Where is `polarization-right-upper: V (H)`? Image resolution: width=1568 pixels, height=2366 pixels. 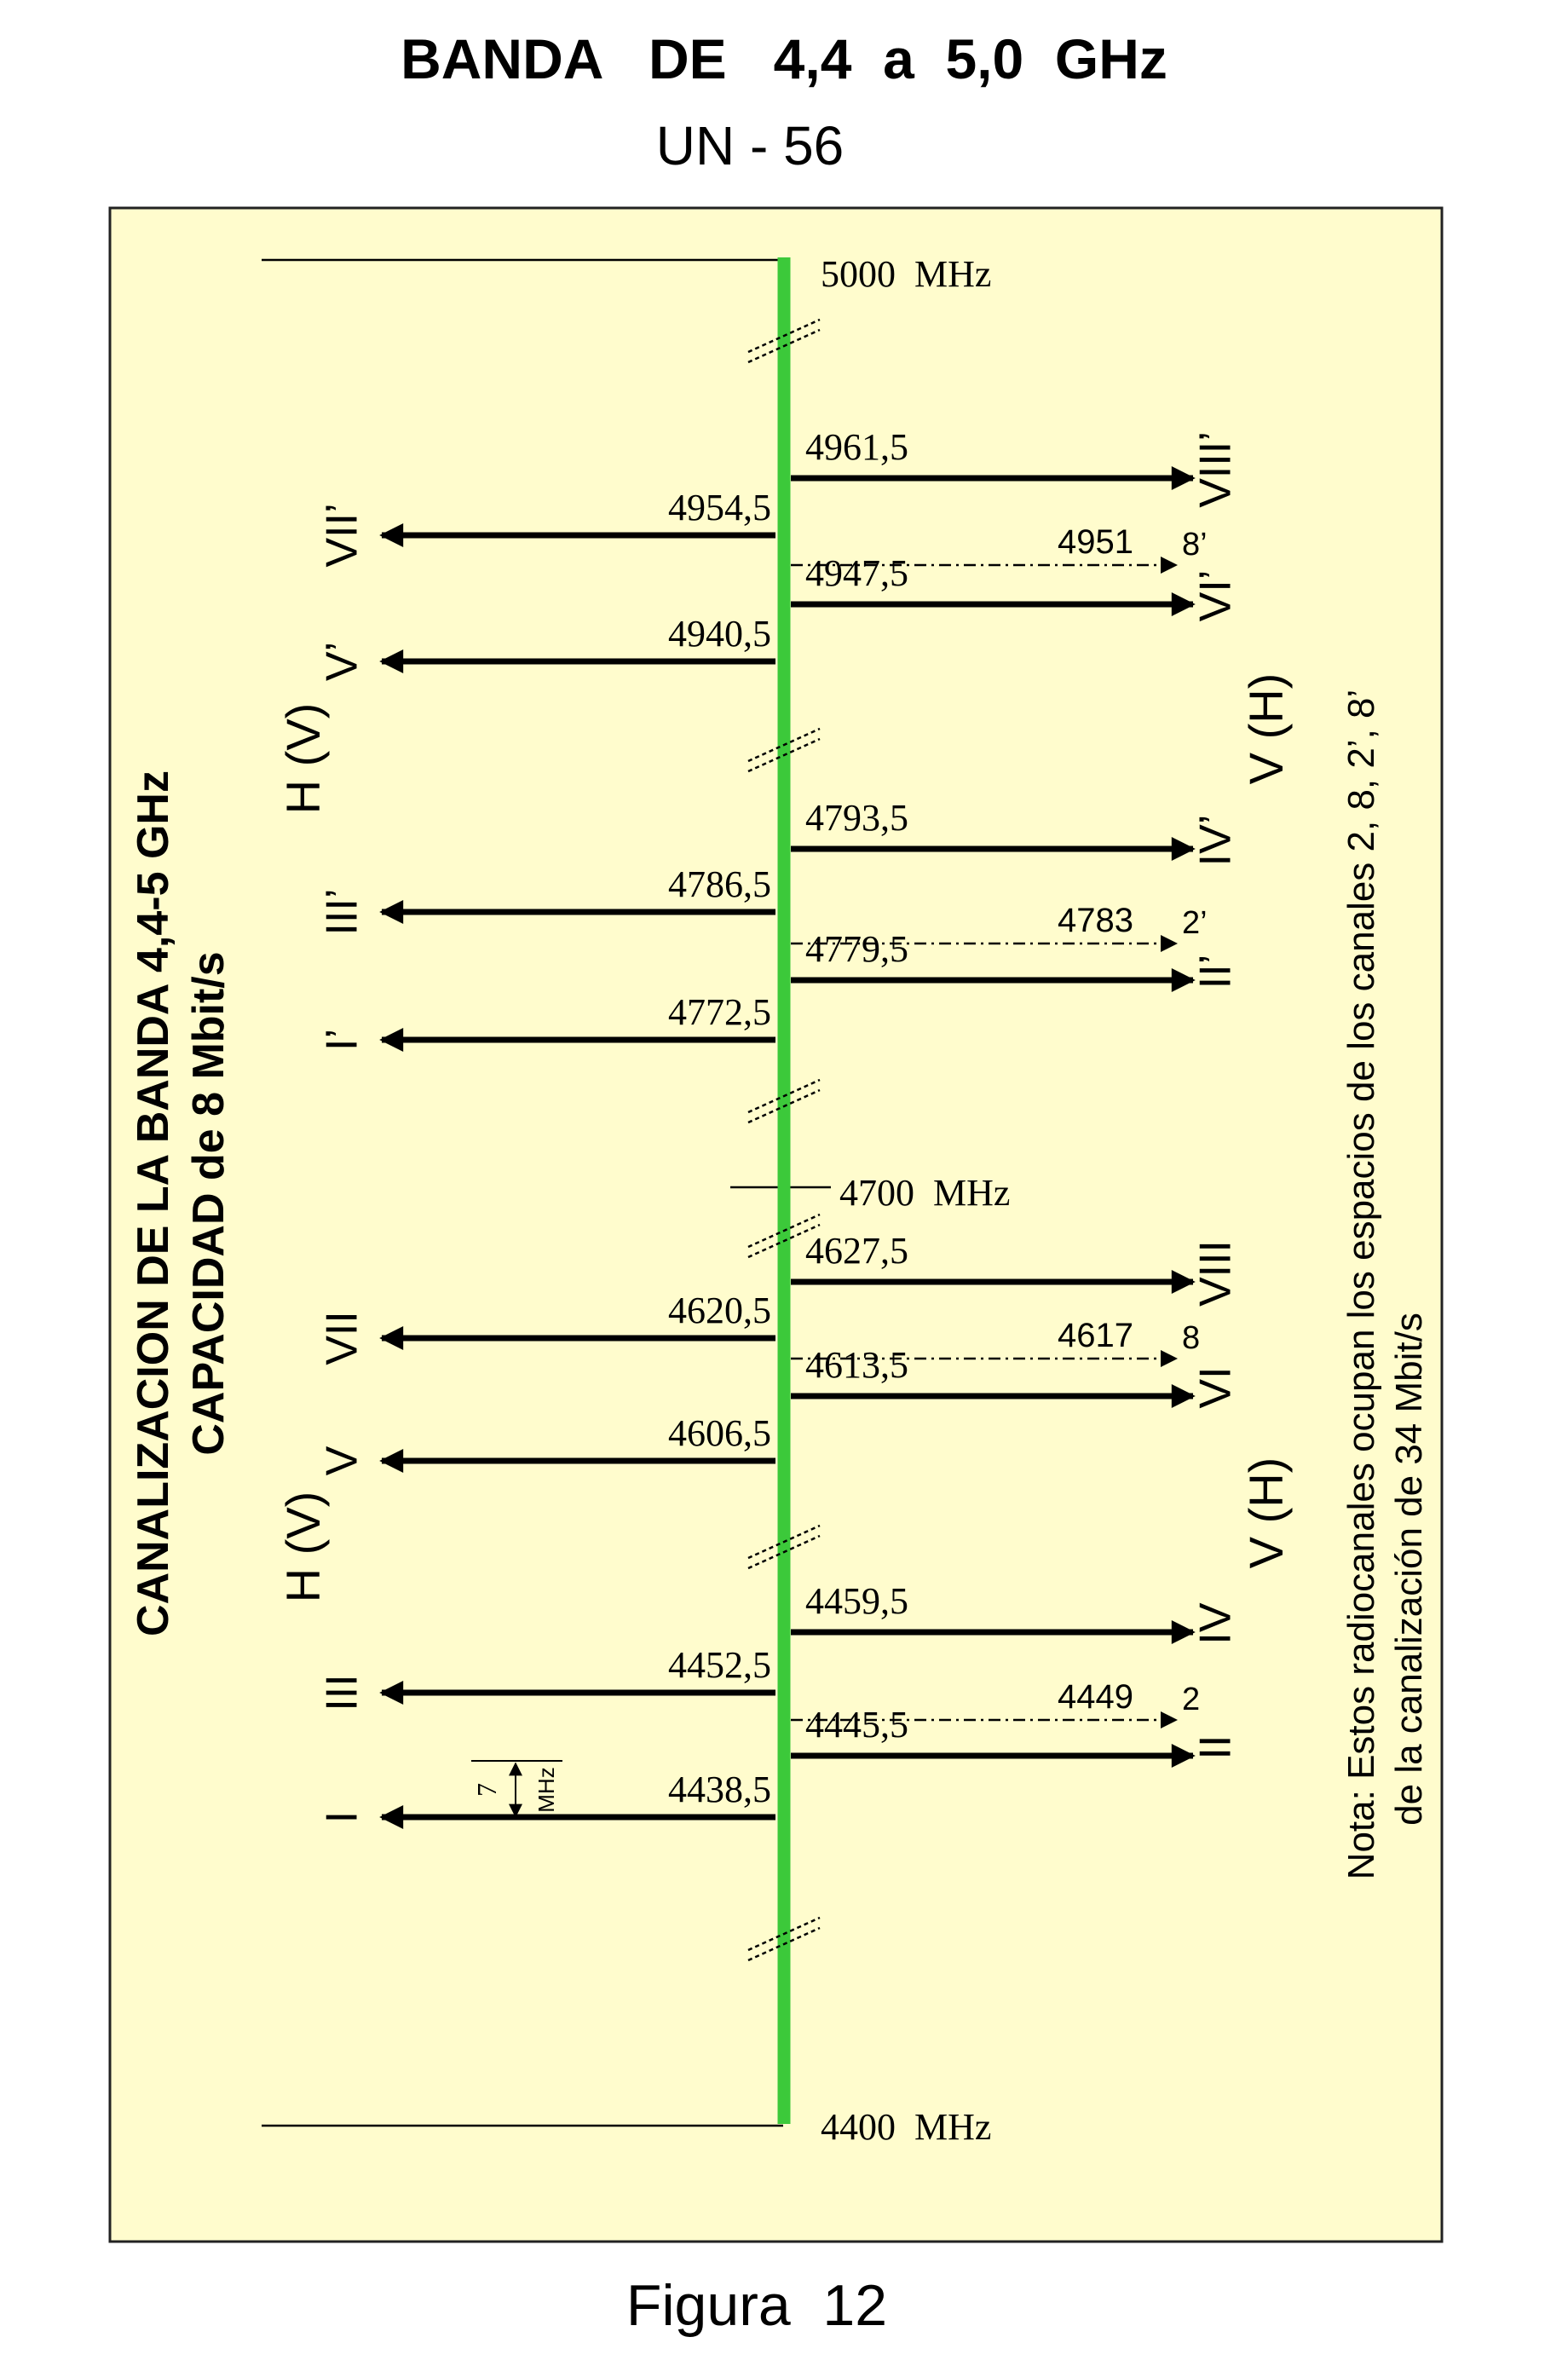 polarization-right-upper: V (H) is located at coordinates (1266, 729).